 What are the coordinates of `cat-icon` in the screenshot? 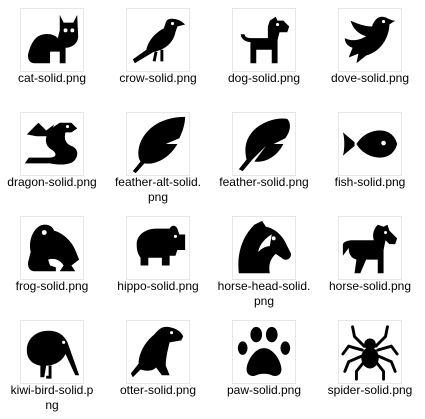 It's located at (53, 39).